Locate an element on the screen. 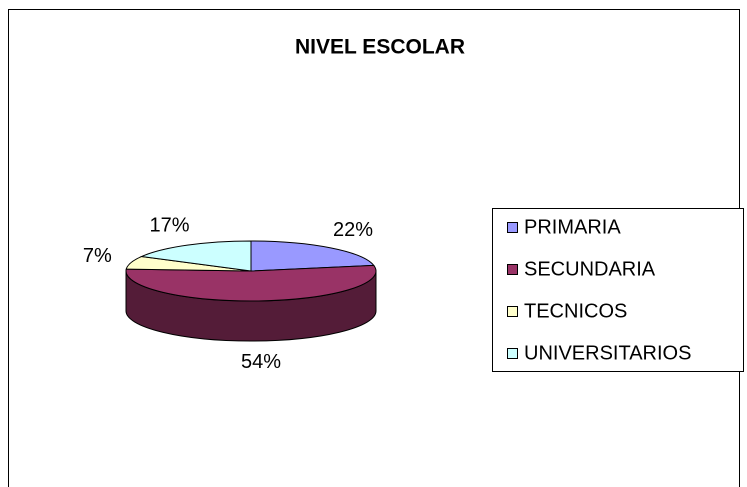 This screenshot has height=487, width=747. data-label: 54% is located at coordinates (261, 362).